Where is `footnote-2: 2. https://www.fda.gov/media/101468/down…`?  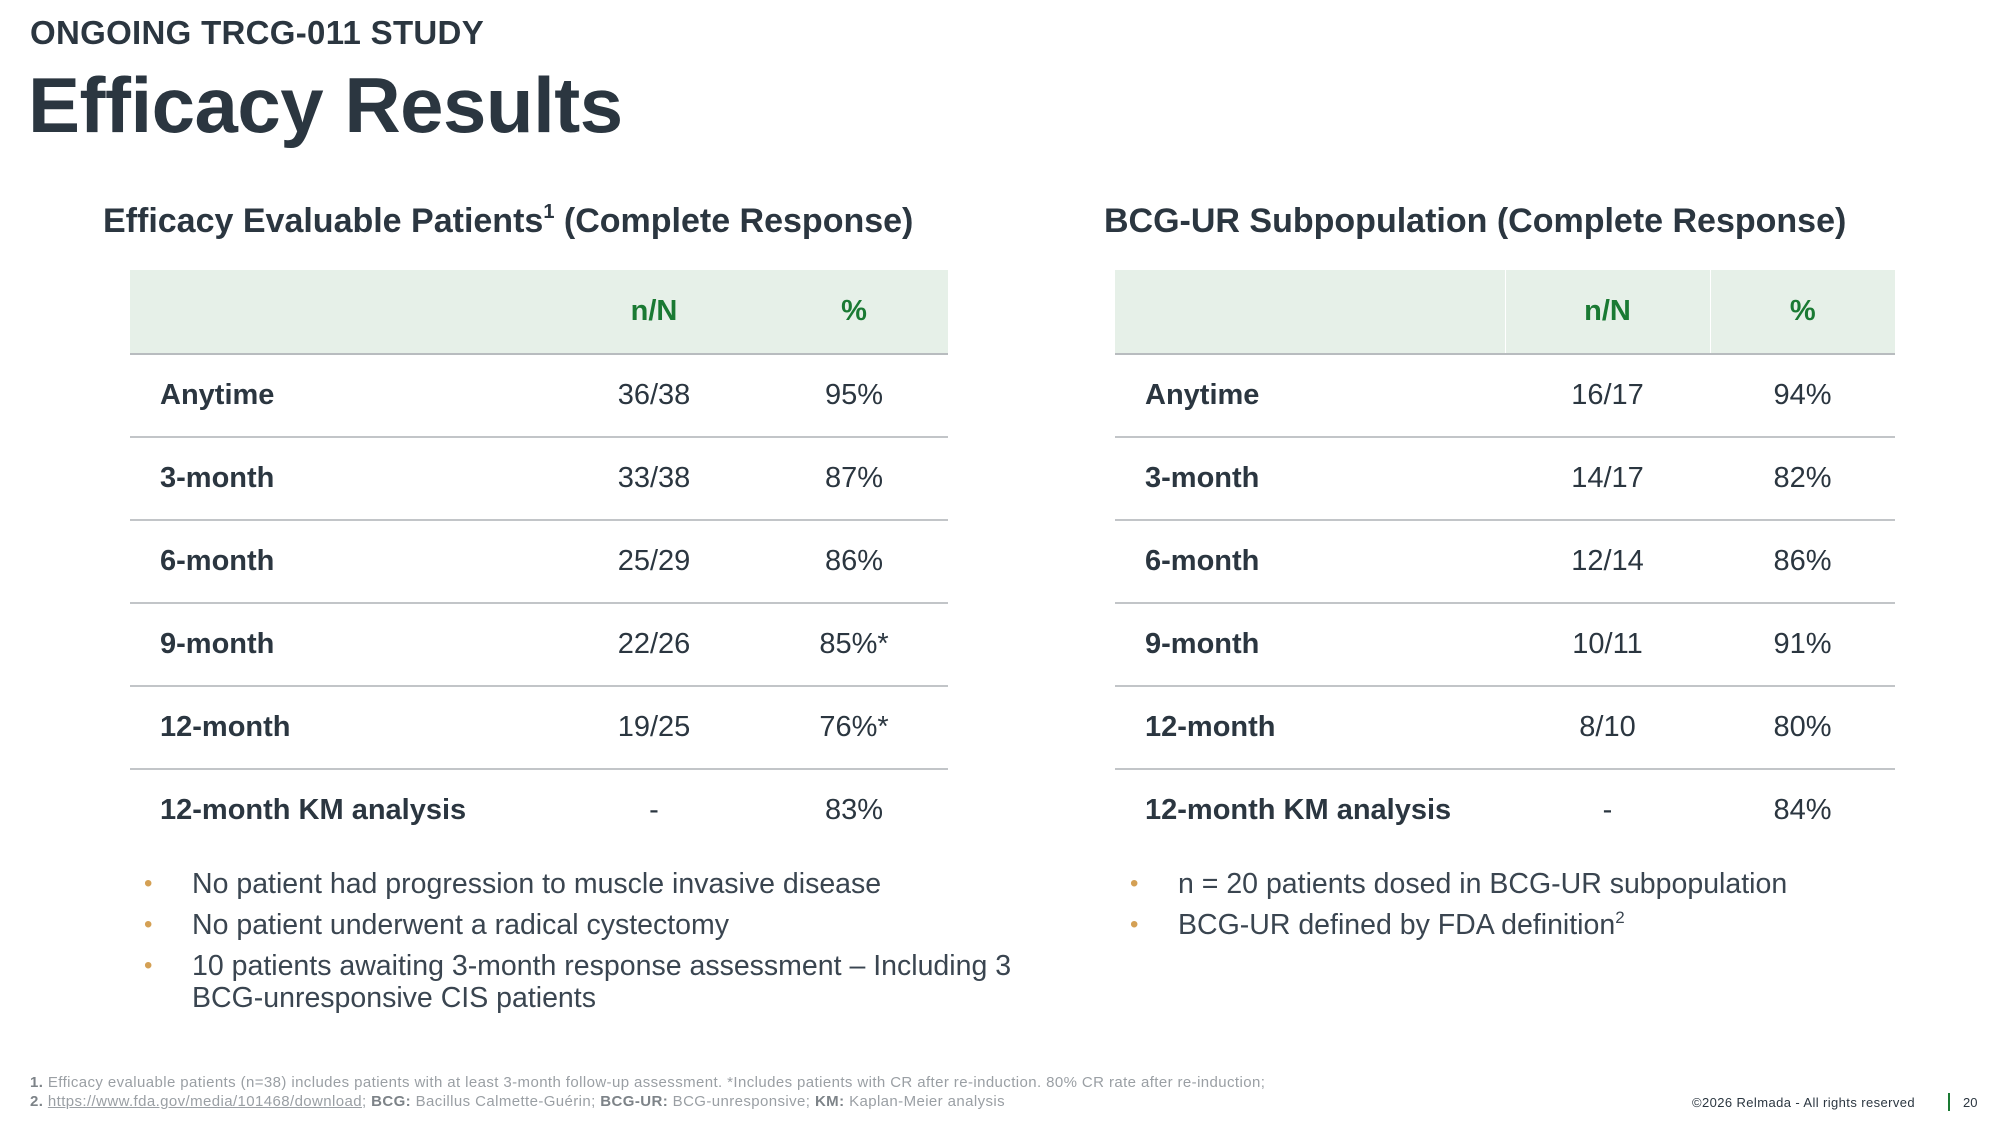
footnote-2: 2. https://www.fda.gov/media/101468/down… is located at coordinates (647, 1101).